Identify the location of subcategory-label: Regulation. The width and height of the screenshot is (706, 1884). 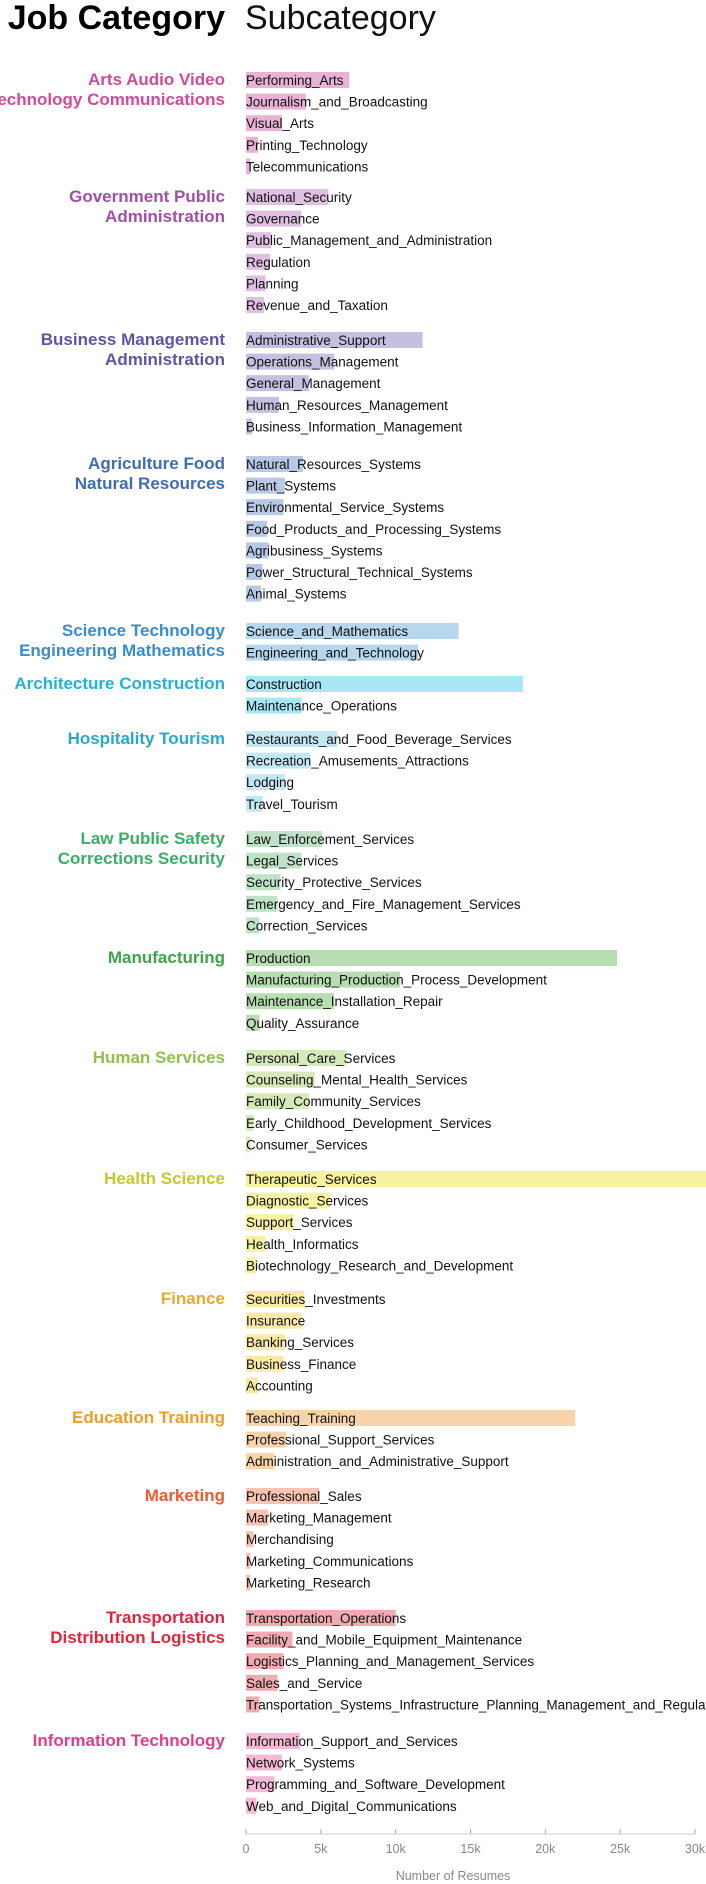
(278, 262).